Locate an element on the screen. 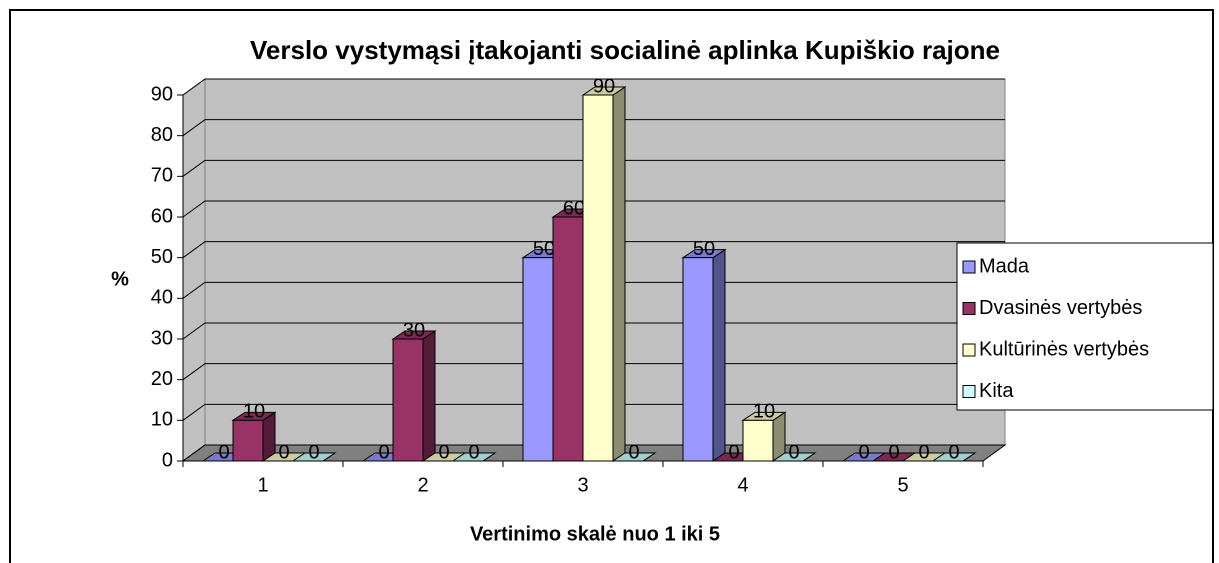  y-tick-label: 50 is located at coordinates (162, 257).